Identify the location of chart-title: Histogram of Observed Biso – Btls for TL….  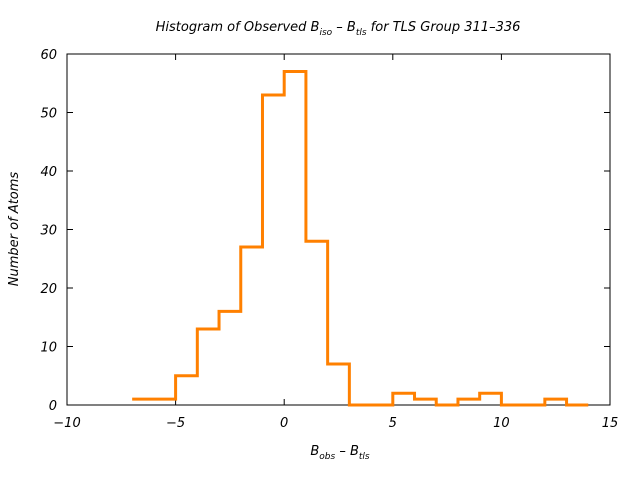
(338, 29).